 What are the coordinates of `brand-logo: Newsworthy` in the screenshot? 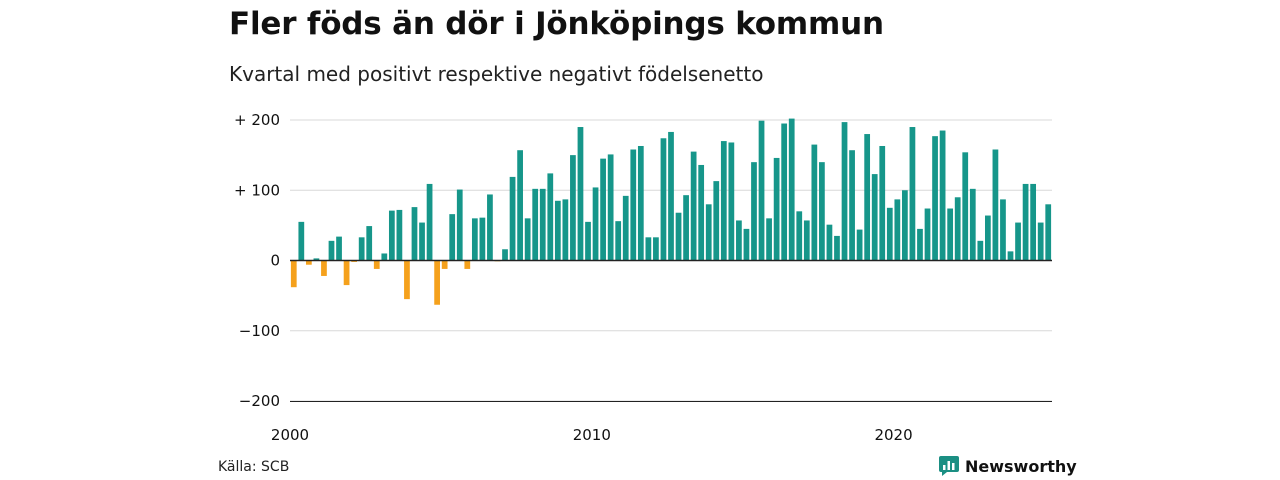 It's located at (1008, 466).